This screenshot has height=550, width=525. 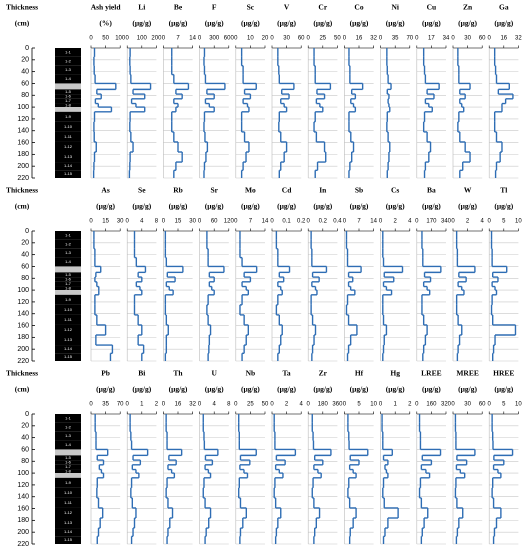 I want to click on x-tick-label: 25, so click(x=250, y=405).